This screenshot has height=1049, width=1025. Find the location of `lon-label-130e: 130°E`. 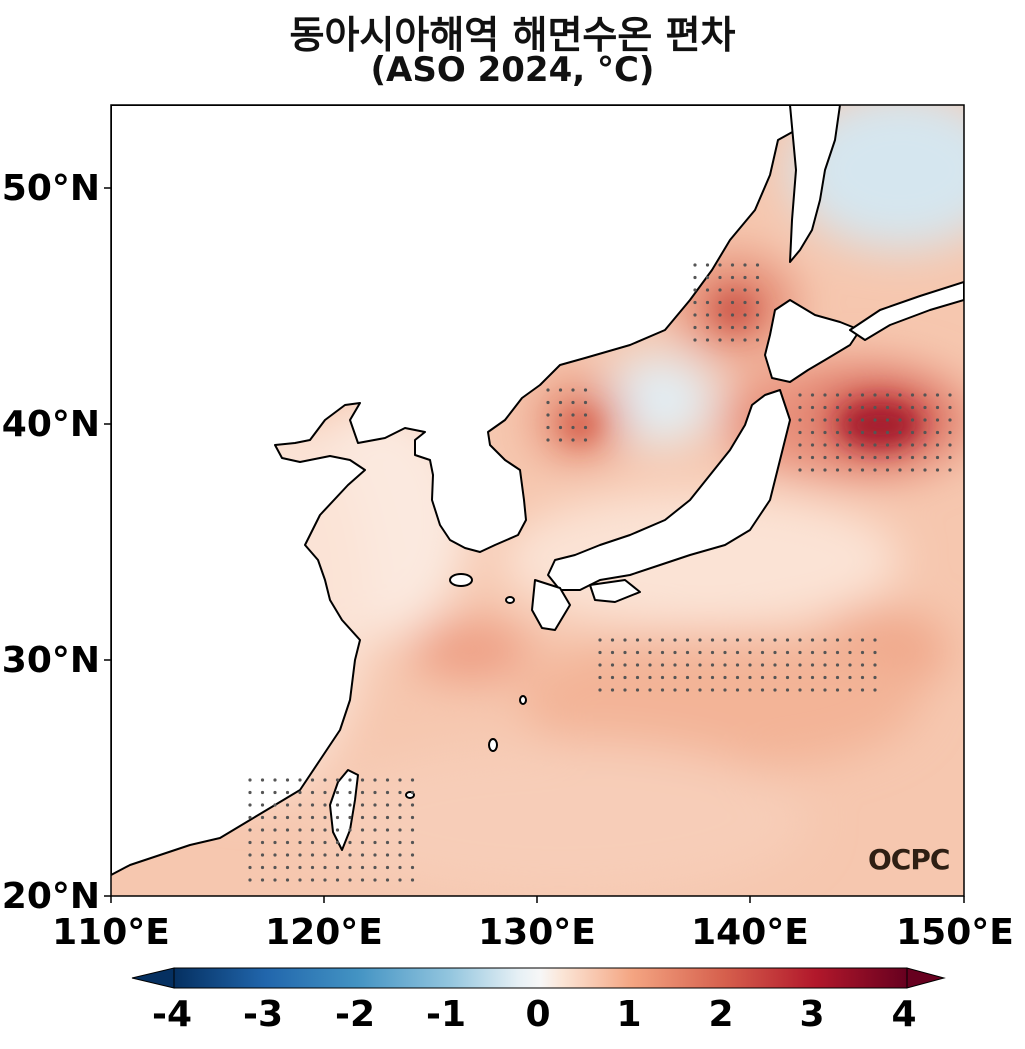

lon-label-130e: 130°E is located at coordinates (537, 932).